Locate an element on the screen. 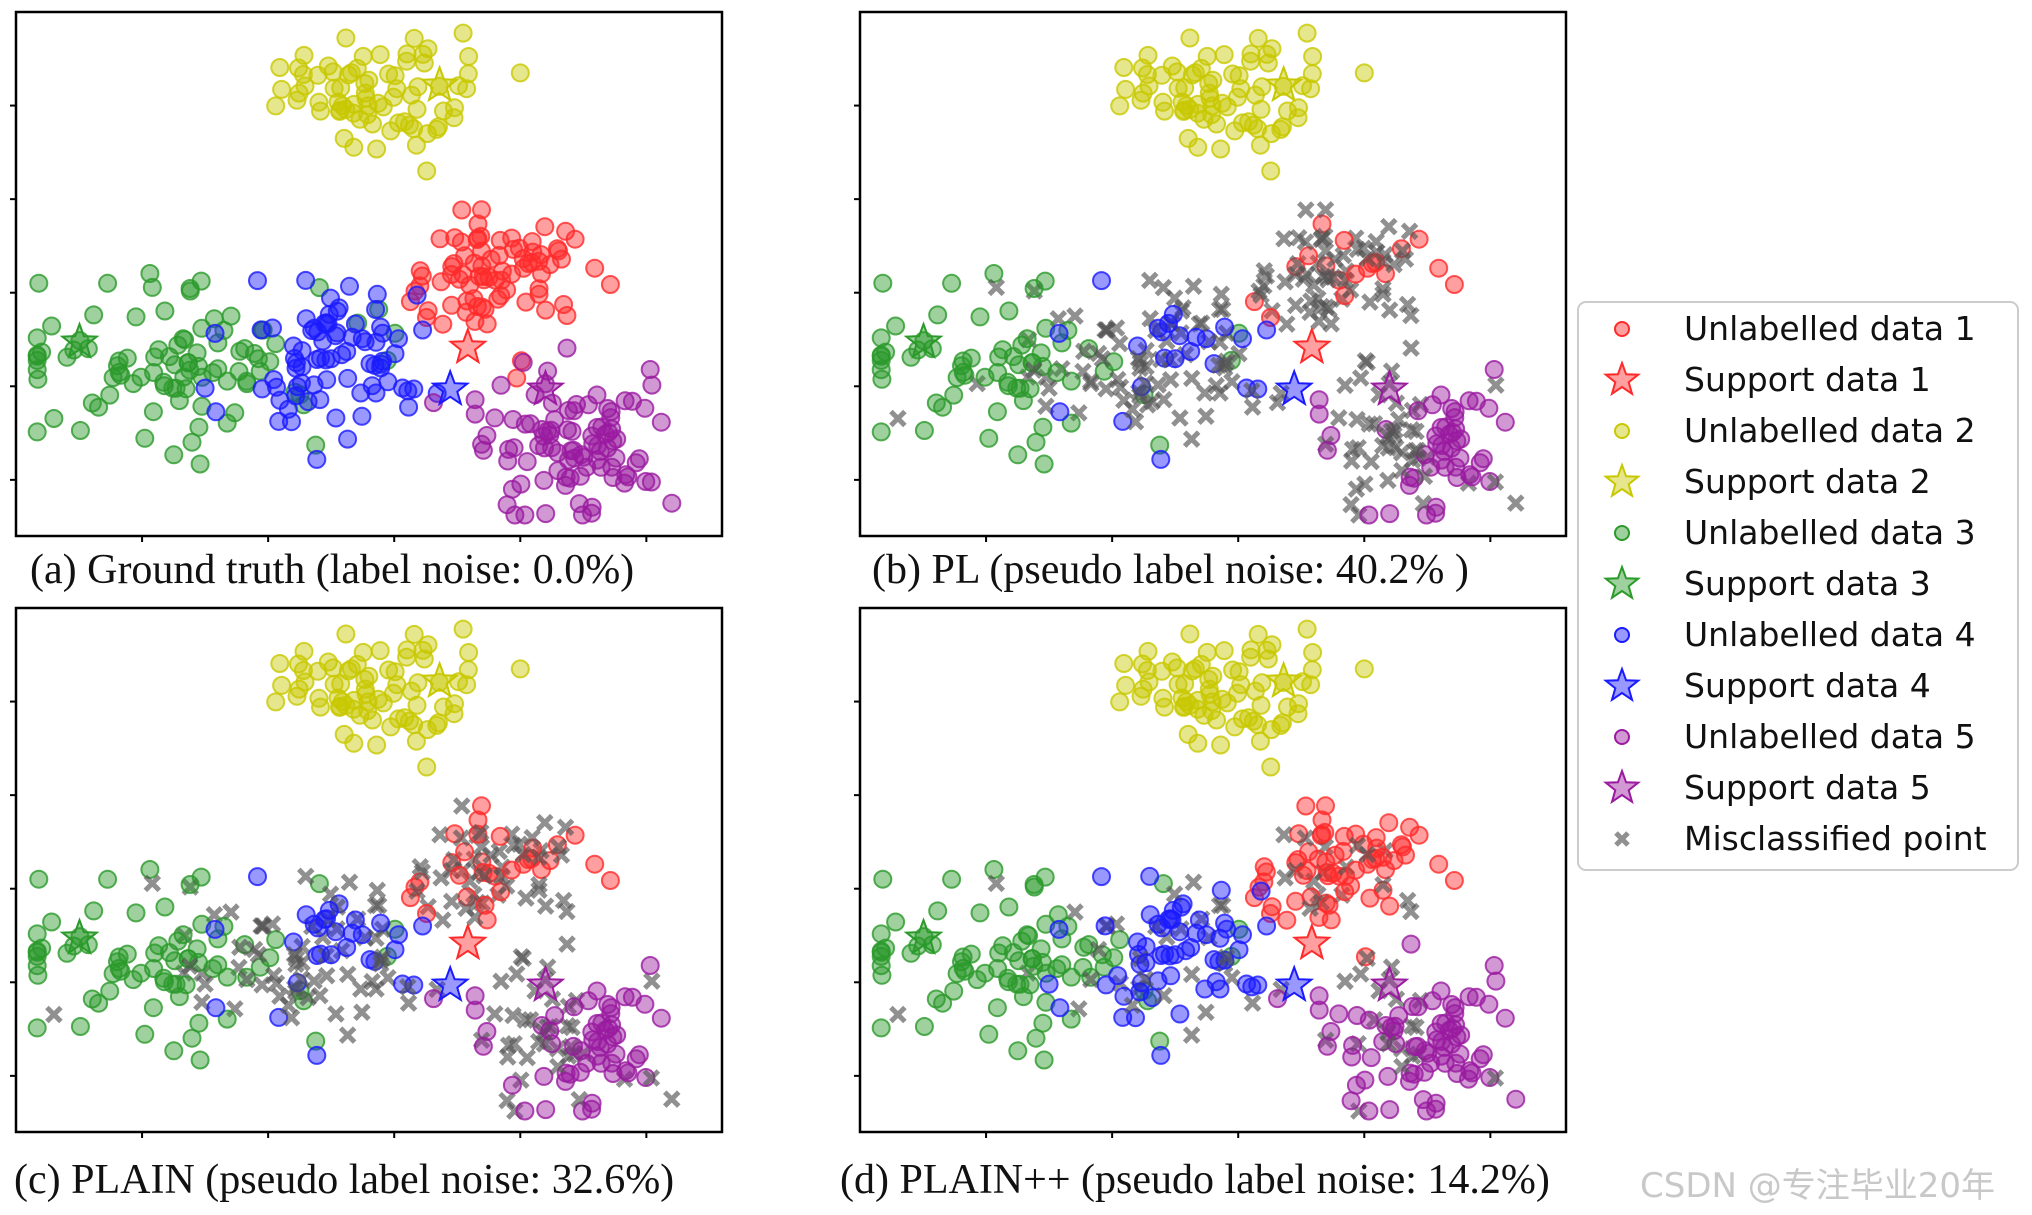  legend-label: Support data 4 is located at coordinates (1807, 685).